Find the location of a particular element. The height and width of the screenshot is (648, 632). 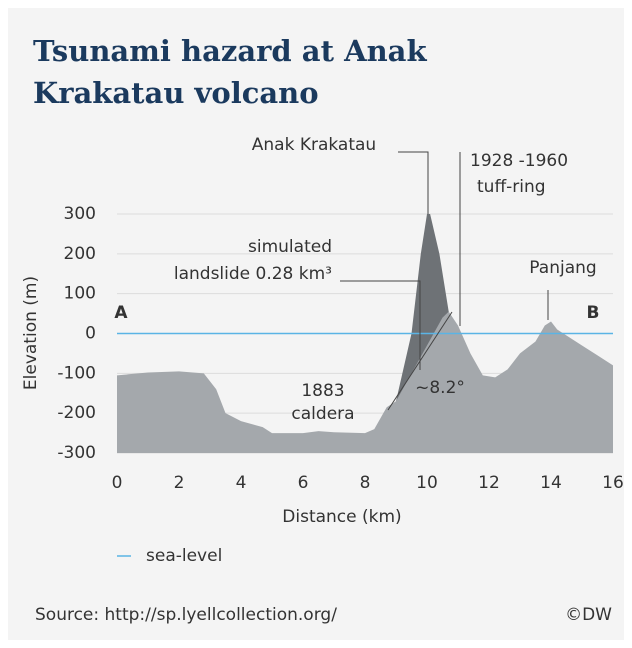

x-tick-label: 14 is located at coordinates (551, 483).